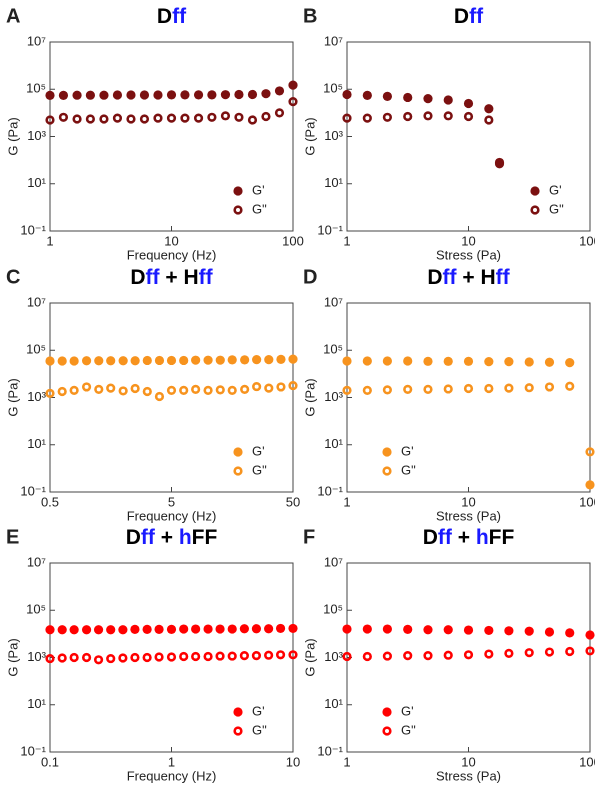 The image size is (595, 796). Describe the element at coordinates (587, 240) in the screenshot. I see `x-tick-label: 100` at that location.